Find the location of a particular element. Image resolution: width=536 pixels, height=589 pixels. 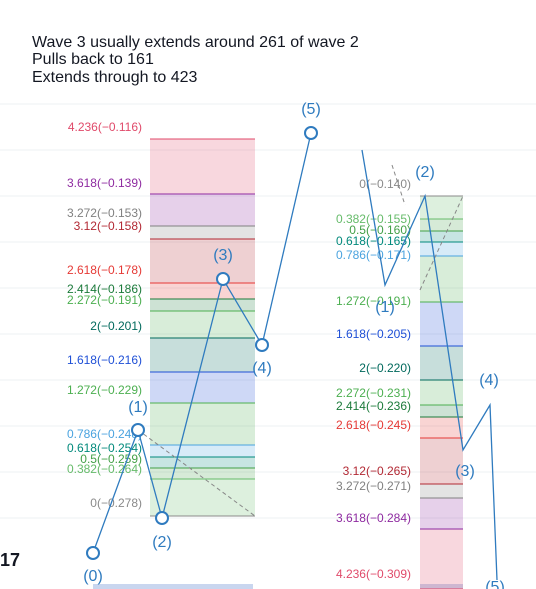

fib-level-label: 0(−0.278) is located at coordinates (116, 503).